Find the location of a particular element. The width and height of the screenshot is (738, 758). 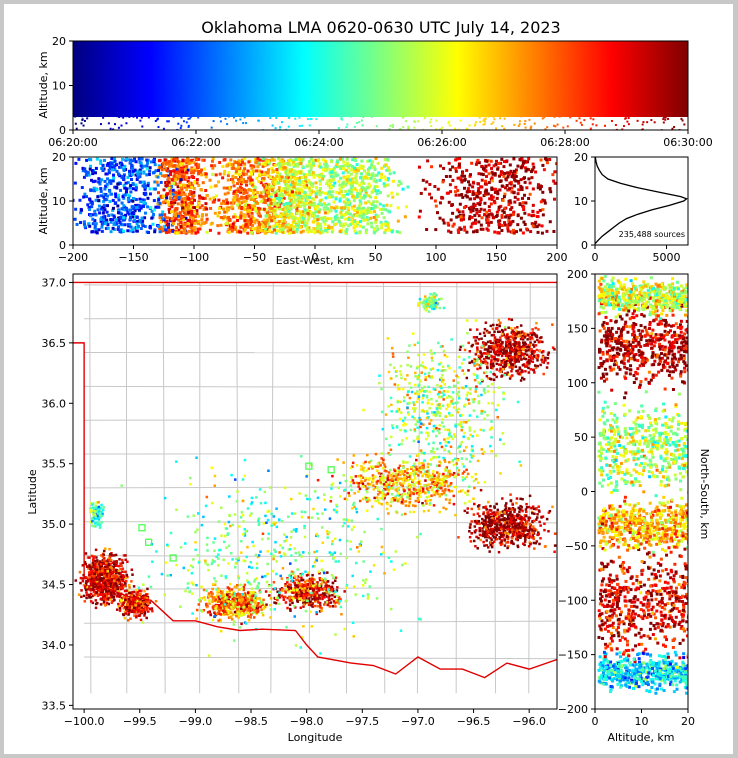

plan-view-source is located at coordinates (89, 586).